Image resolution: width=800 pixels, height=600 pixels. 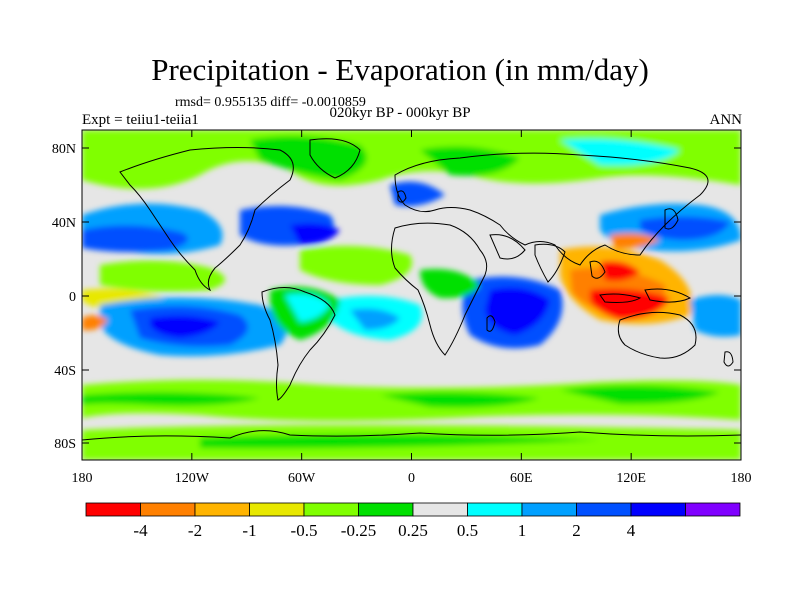 I want to click on season-label: ANN, so click(x=726, y=120).